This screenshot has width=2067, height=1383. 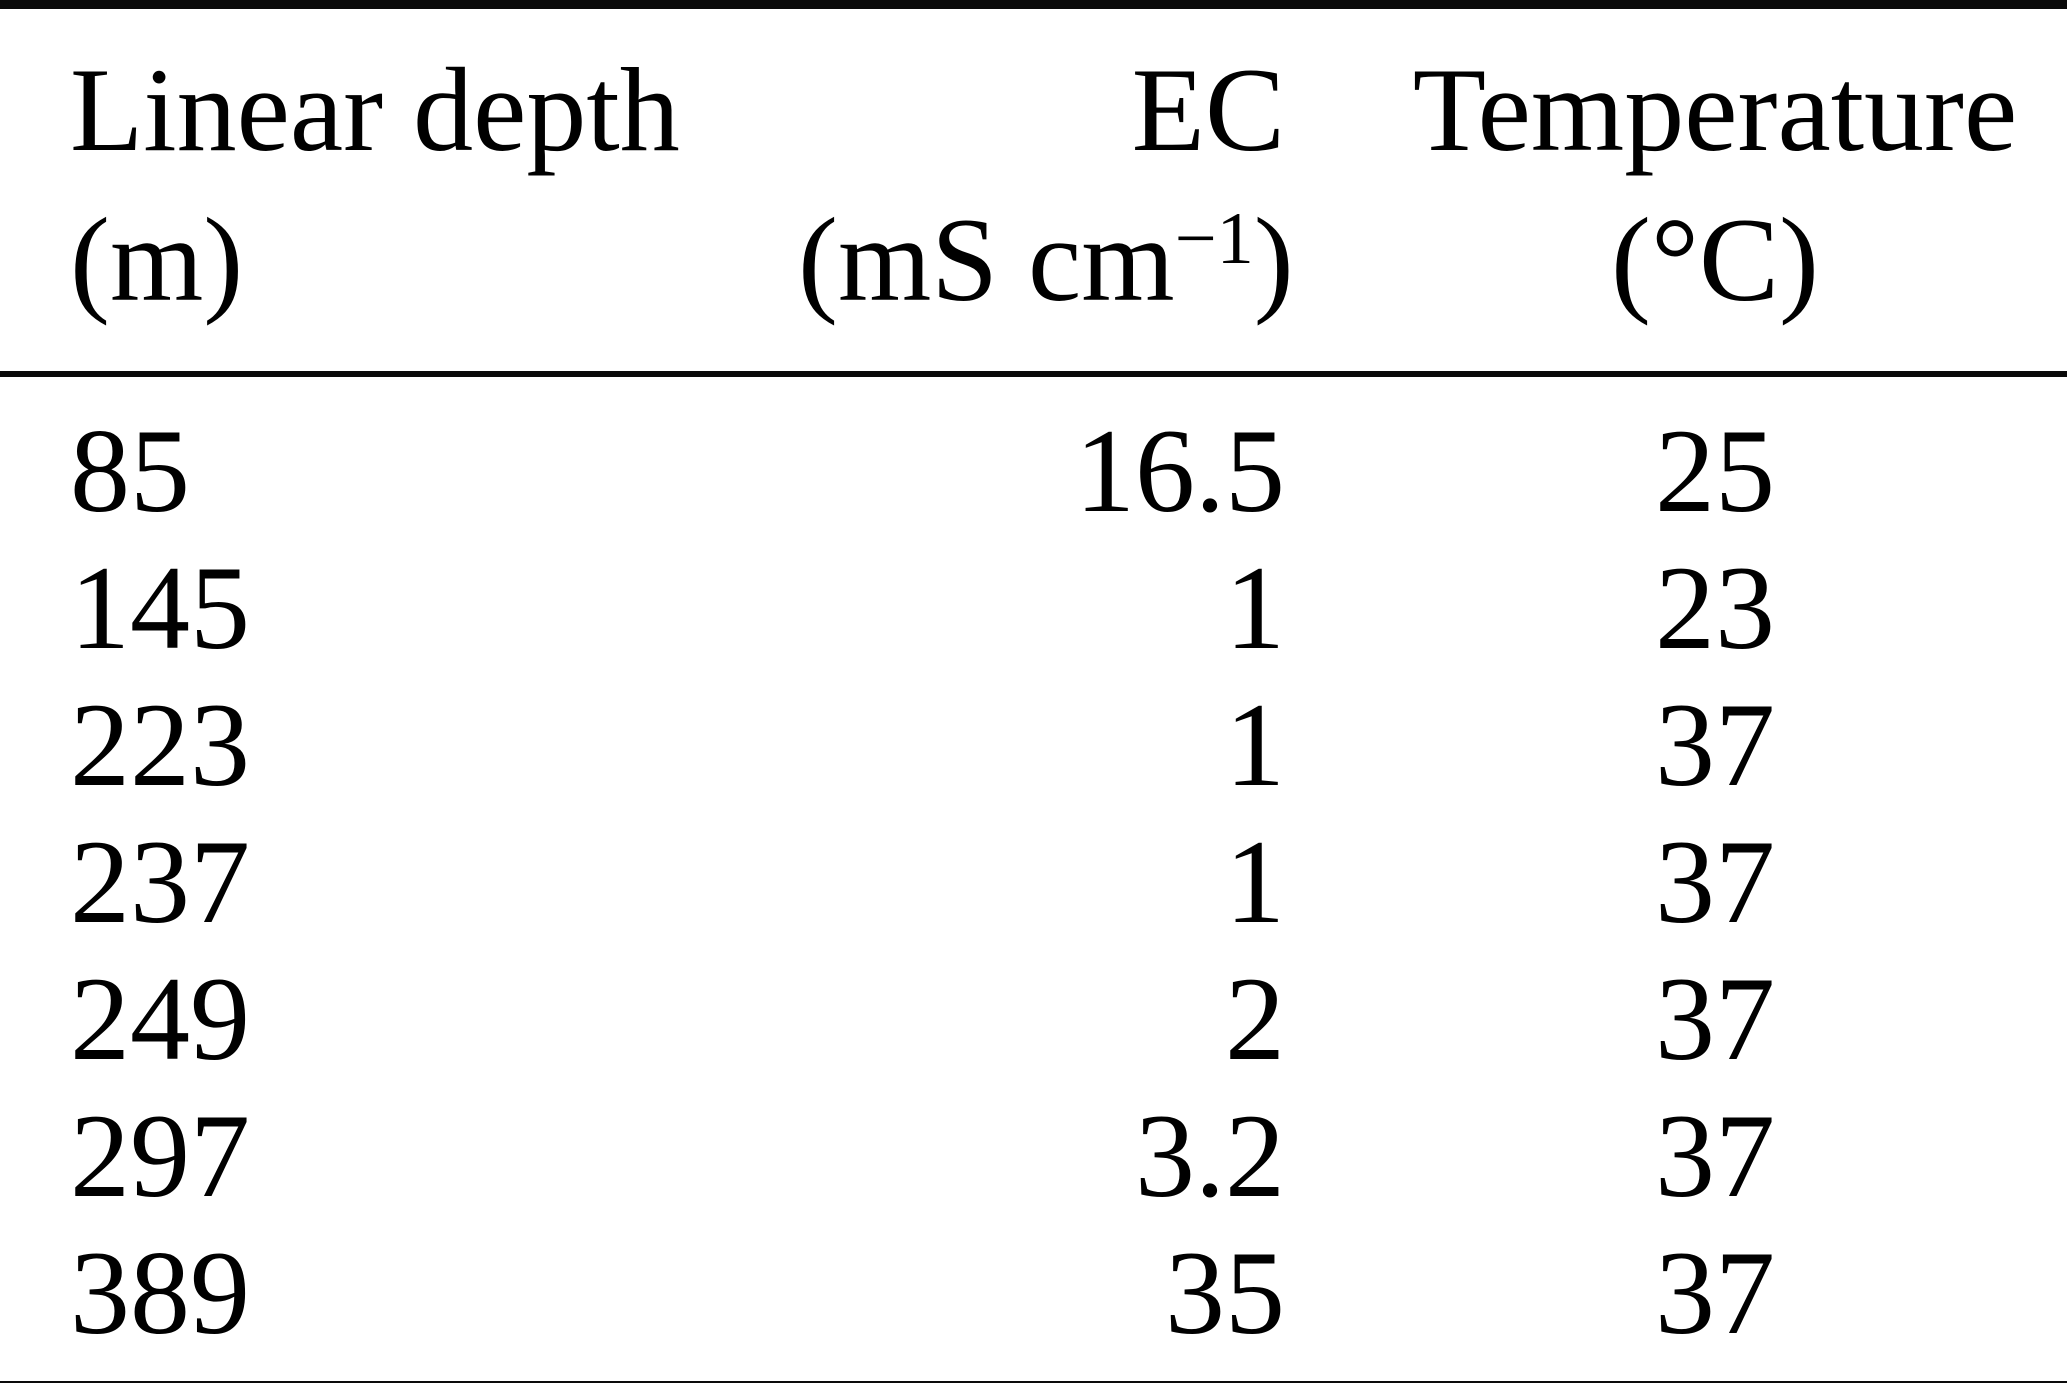 I want to click on cell-ec: 35, so click(x=1225, y=1292).